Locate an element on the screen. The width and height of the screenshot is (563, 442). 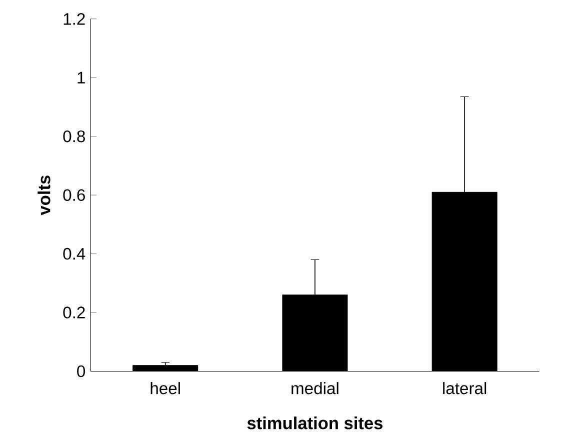
y-axis-title: volts is located at coordinates (44, 196).